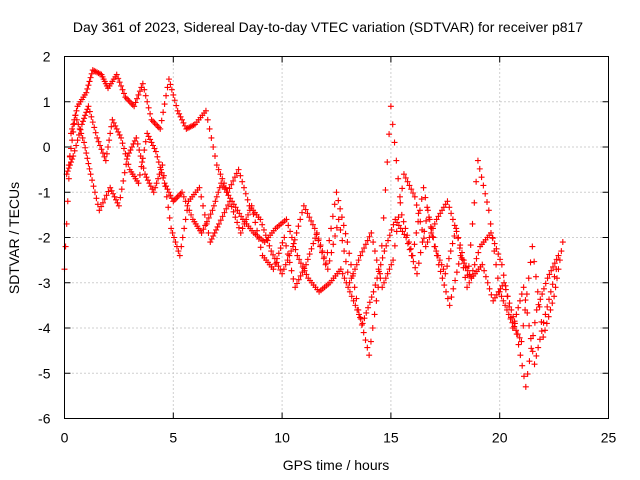 This screenshot has width=640, height=480. I want to click on y-tick-label: -3, so click(44, 283).